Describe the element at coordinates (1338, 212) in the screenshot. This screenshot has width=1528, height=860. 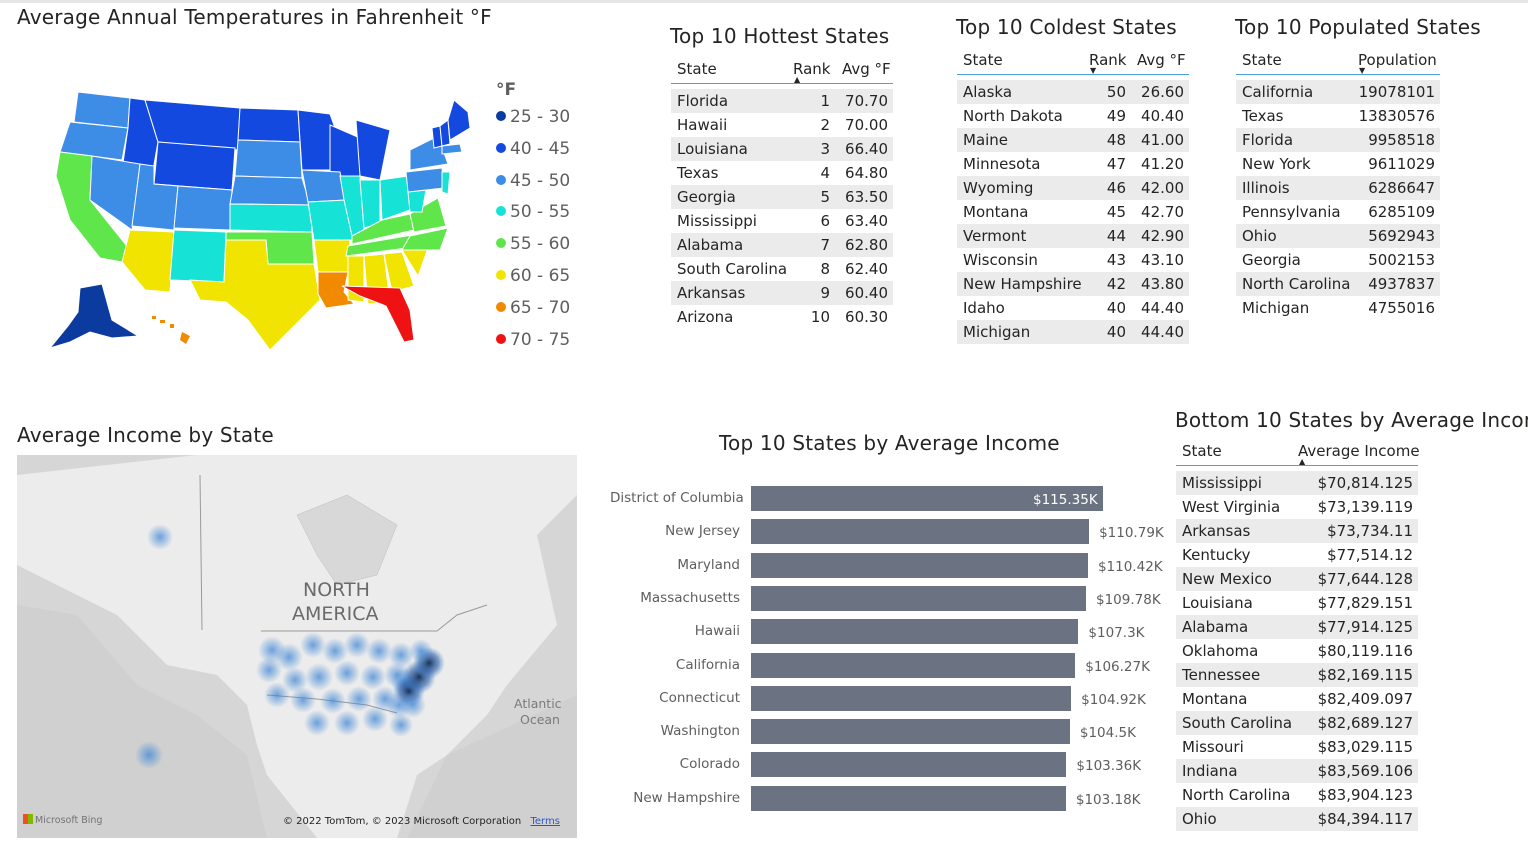
I see `table-row: Pennsylvania 6285109` at that location.